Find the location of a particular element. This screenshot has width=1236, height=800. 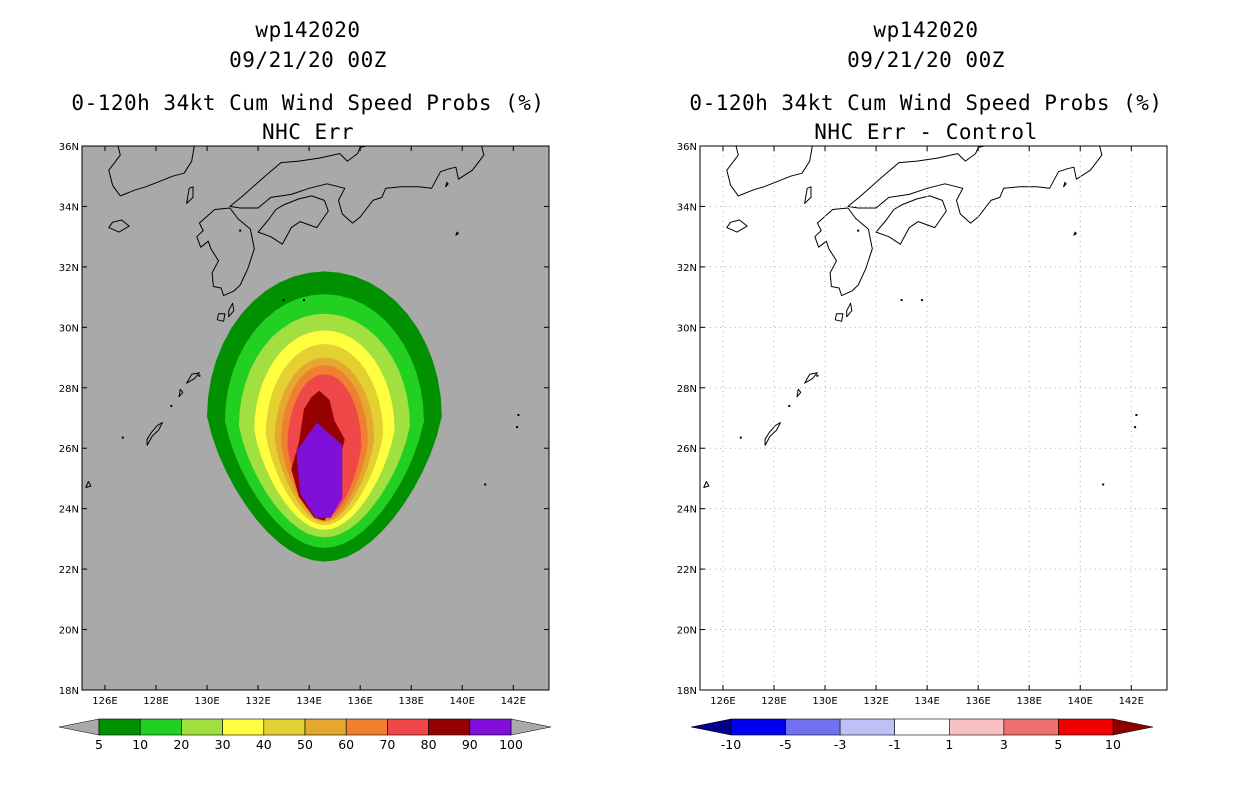

colorbar-tick-label: 50 is located at coordinates (305, 744).